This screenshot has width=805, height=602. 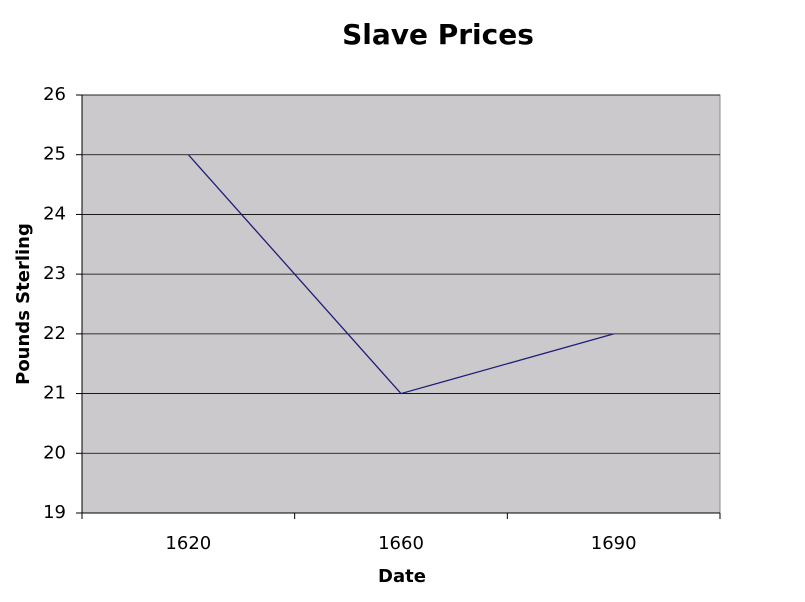 What do you see at coordinates (188, 543) in the screenshot?
I see `x-tick-label: 1620` at bounding box center [188, 543].